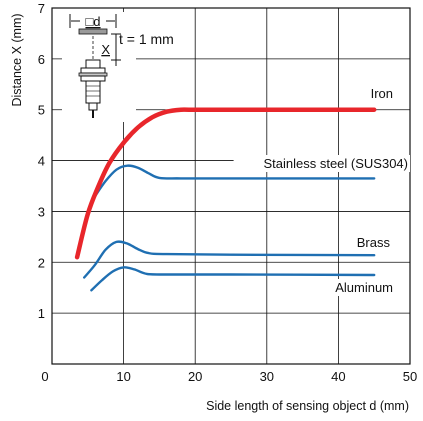  Describe the element at coordinates (233, 279) in the screenshot. I see `series-line-aluminum` at that location.